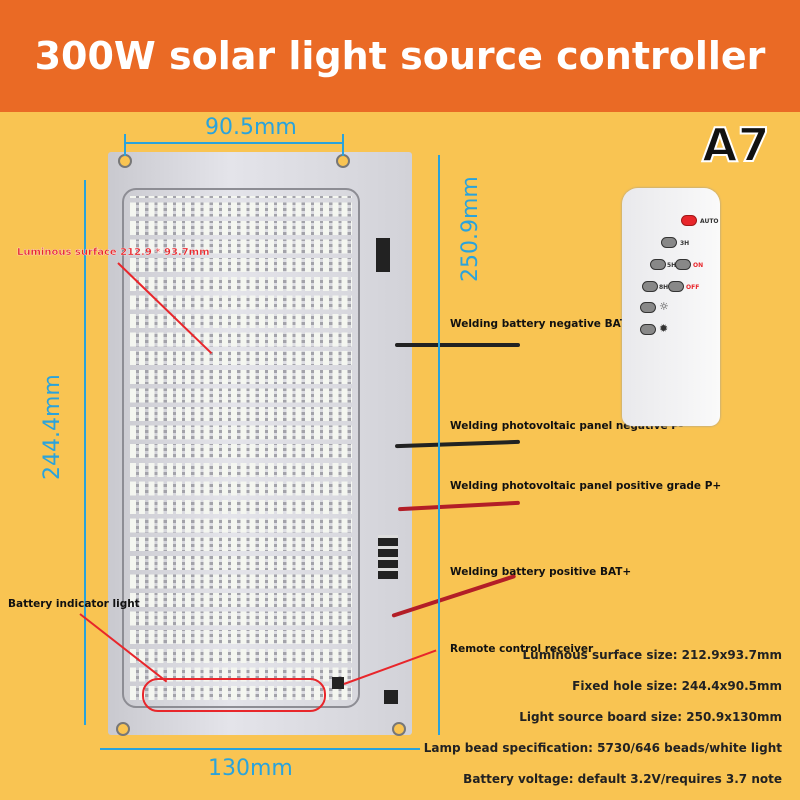 This screenshot has width=800, height=800. I want to click on on-button, so click(683, 264).